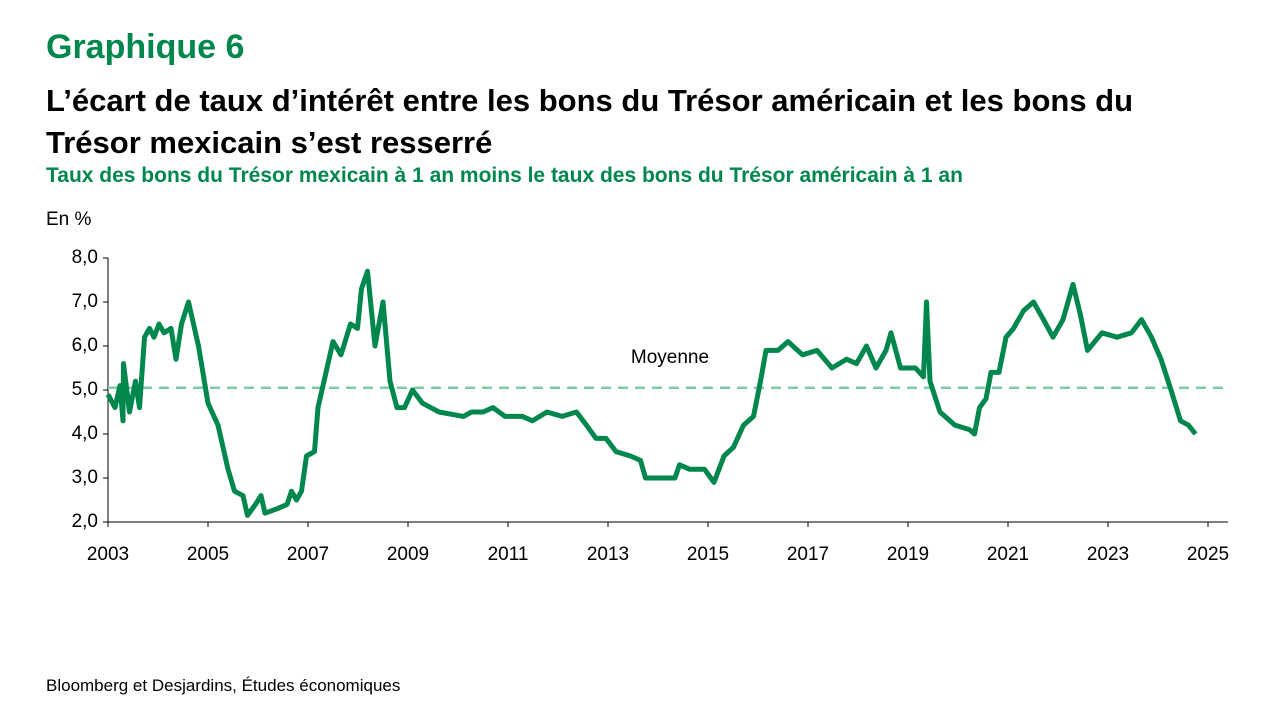 The width and height of the screenshot is (1280, 720). I want to click on x-tick-label: 2005, so click(208, 554).